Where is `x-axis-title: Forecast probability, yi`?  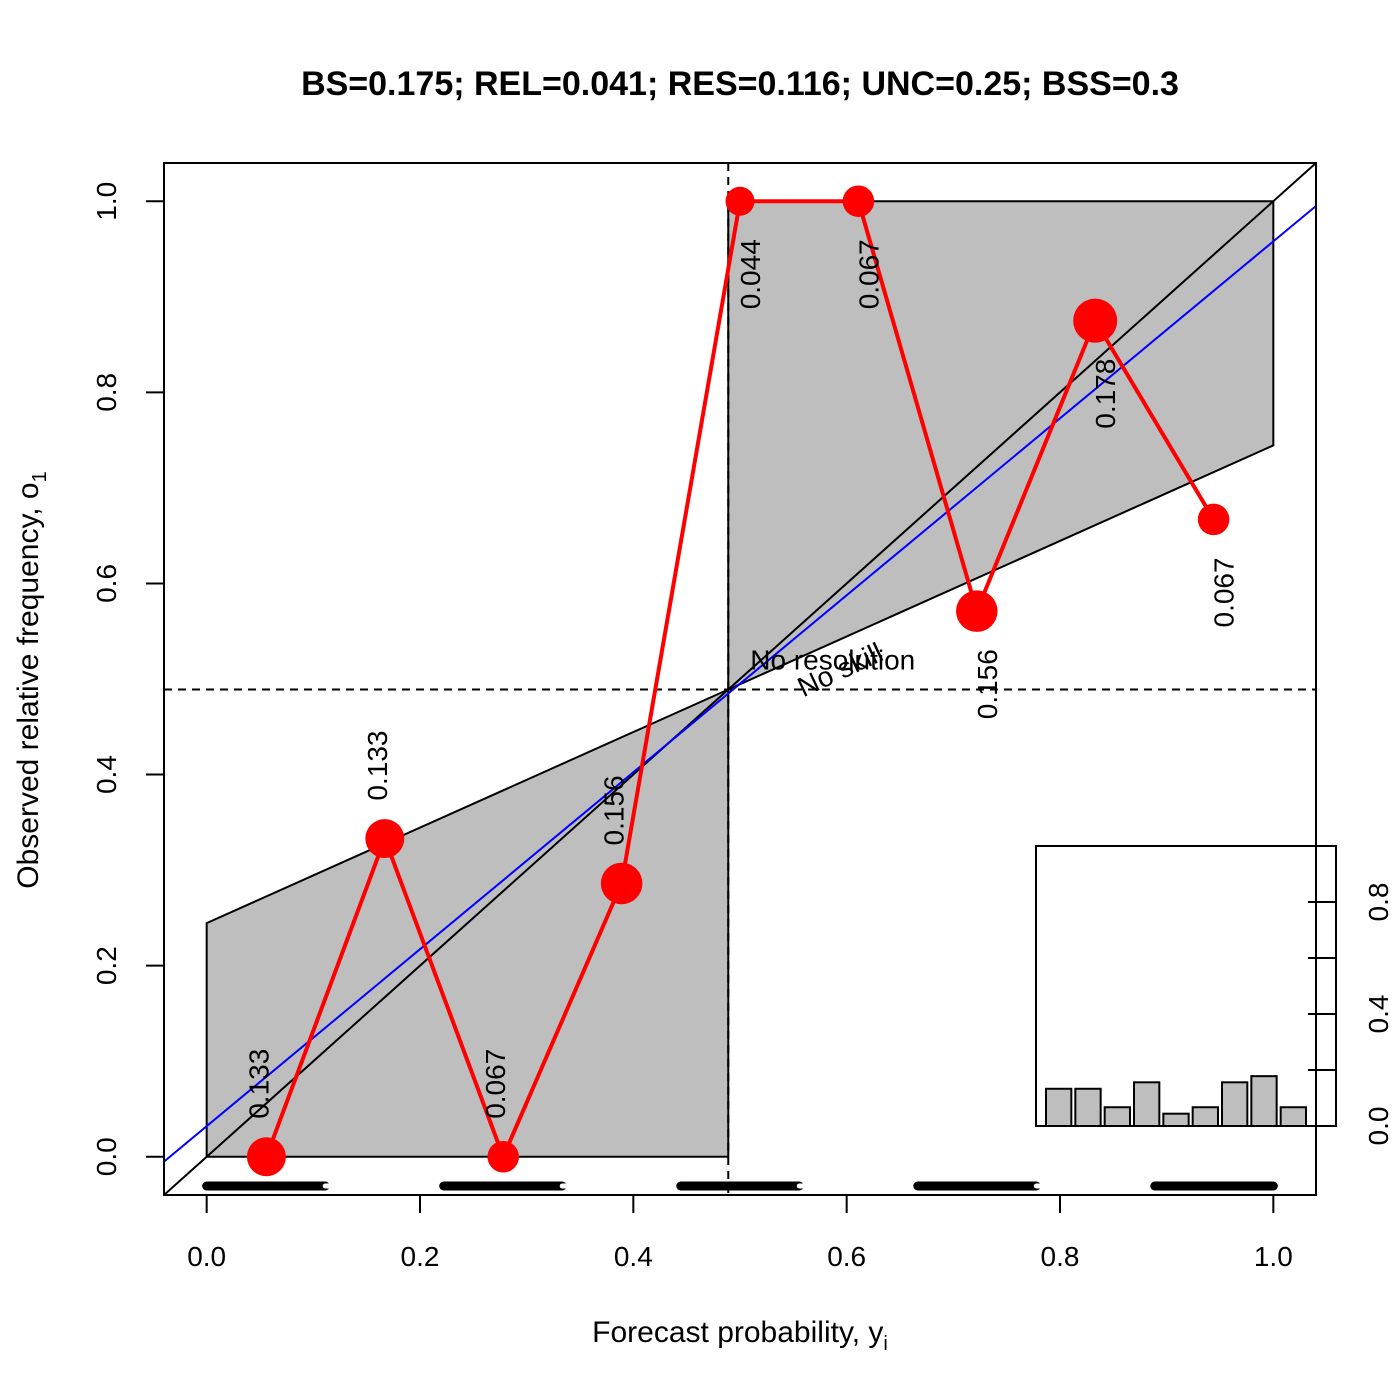
x-axis-title: Forecast probability, yi is located at coordinates (740, 1335).